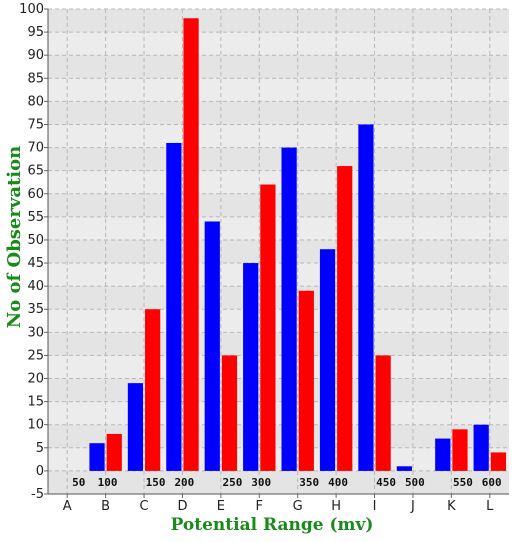  I want to click on range-label: 100, so click(108, 482).